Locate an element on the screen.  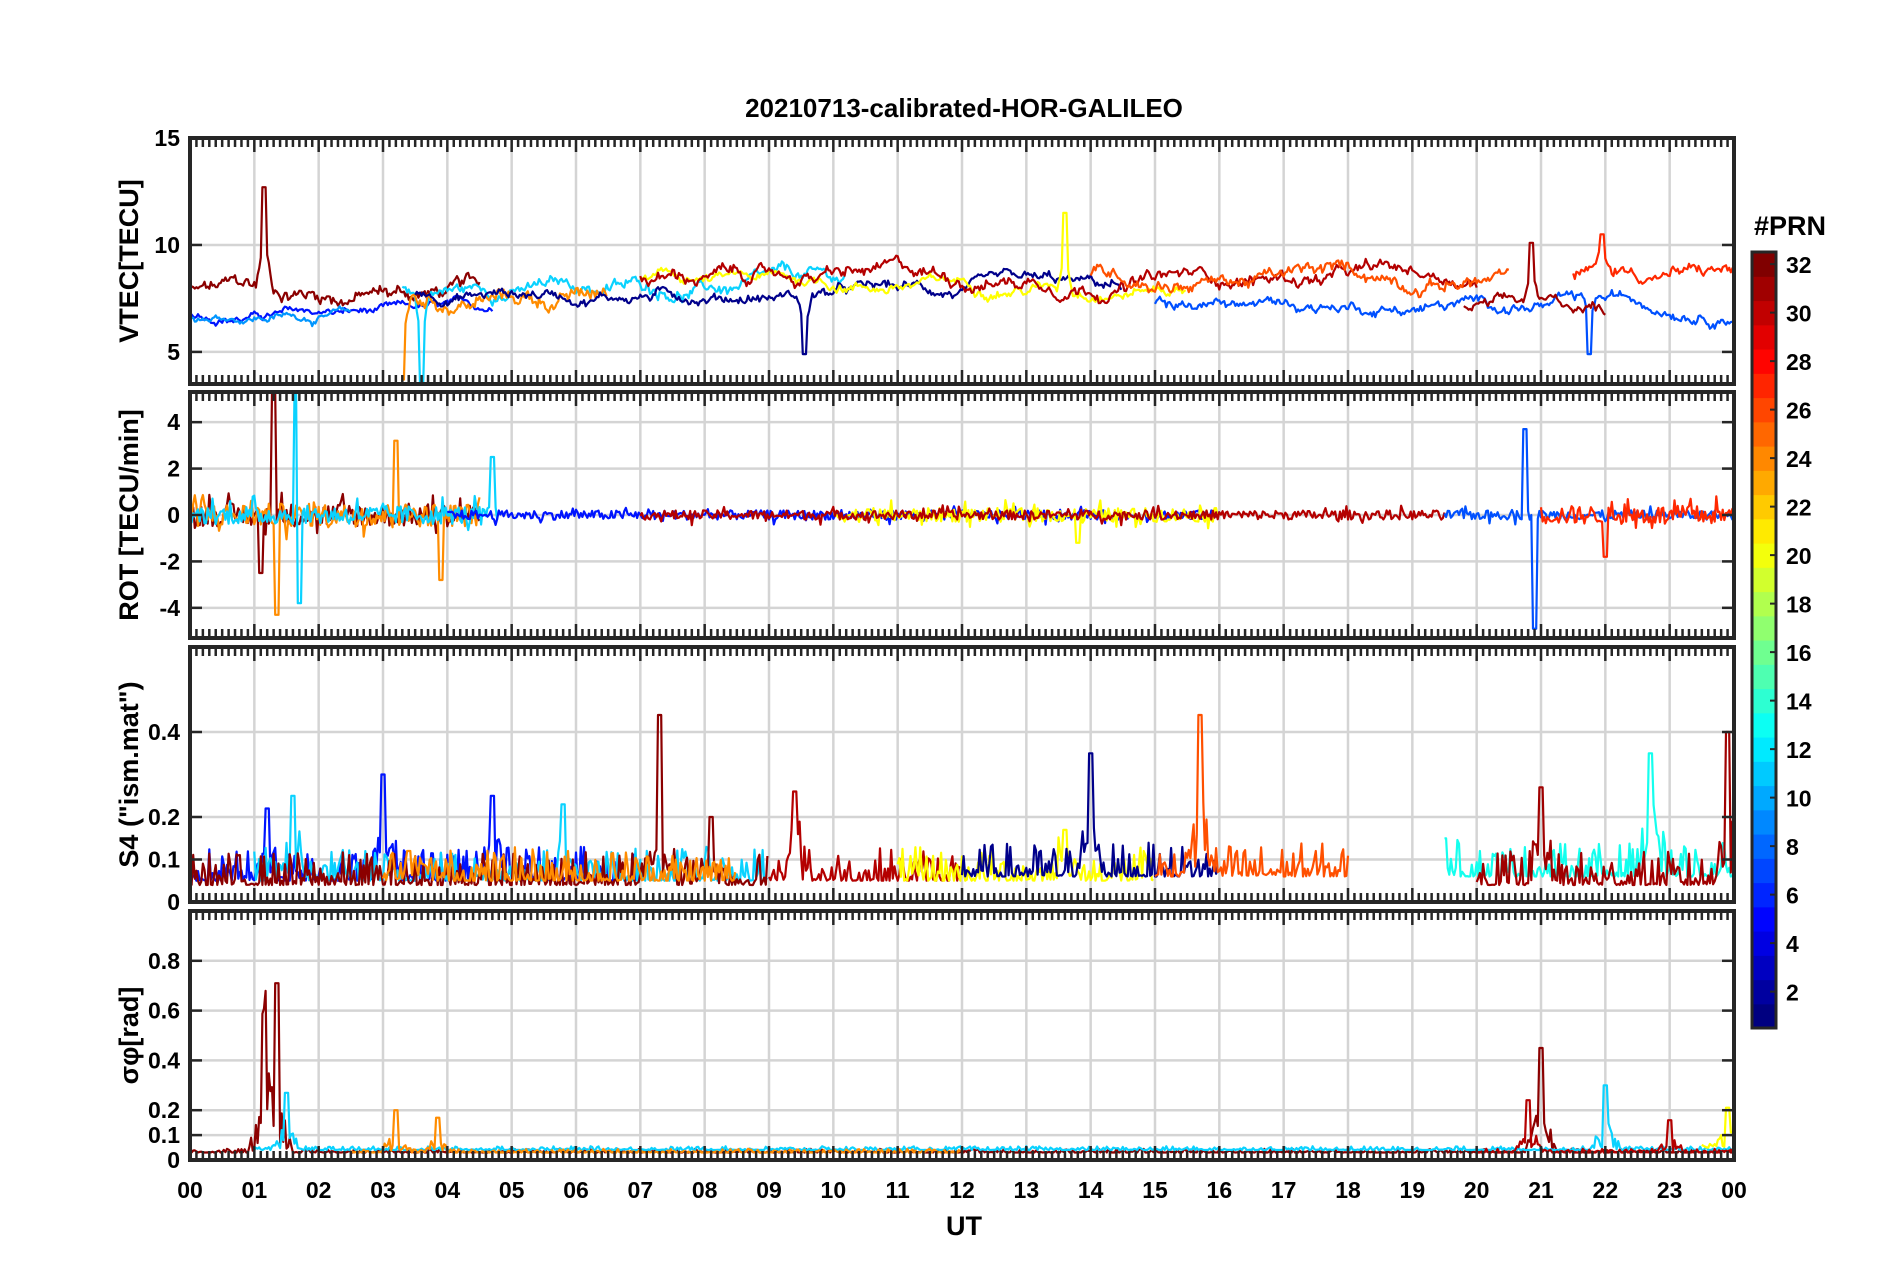
x-tick-label: 15 is located at coordinates (1155, 1190).